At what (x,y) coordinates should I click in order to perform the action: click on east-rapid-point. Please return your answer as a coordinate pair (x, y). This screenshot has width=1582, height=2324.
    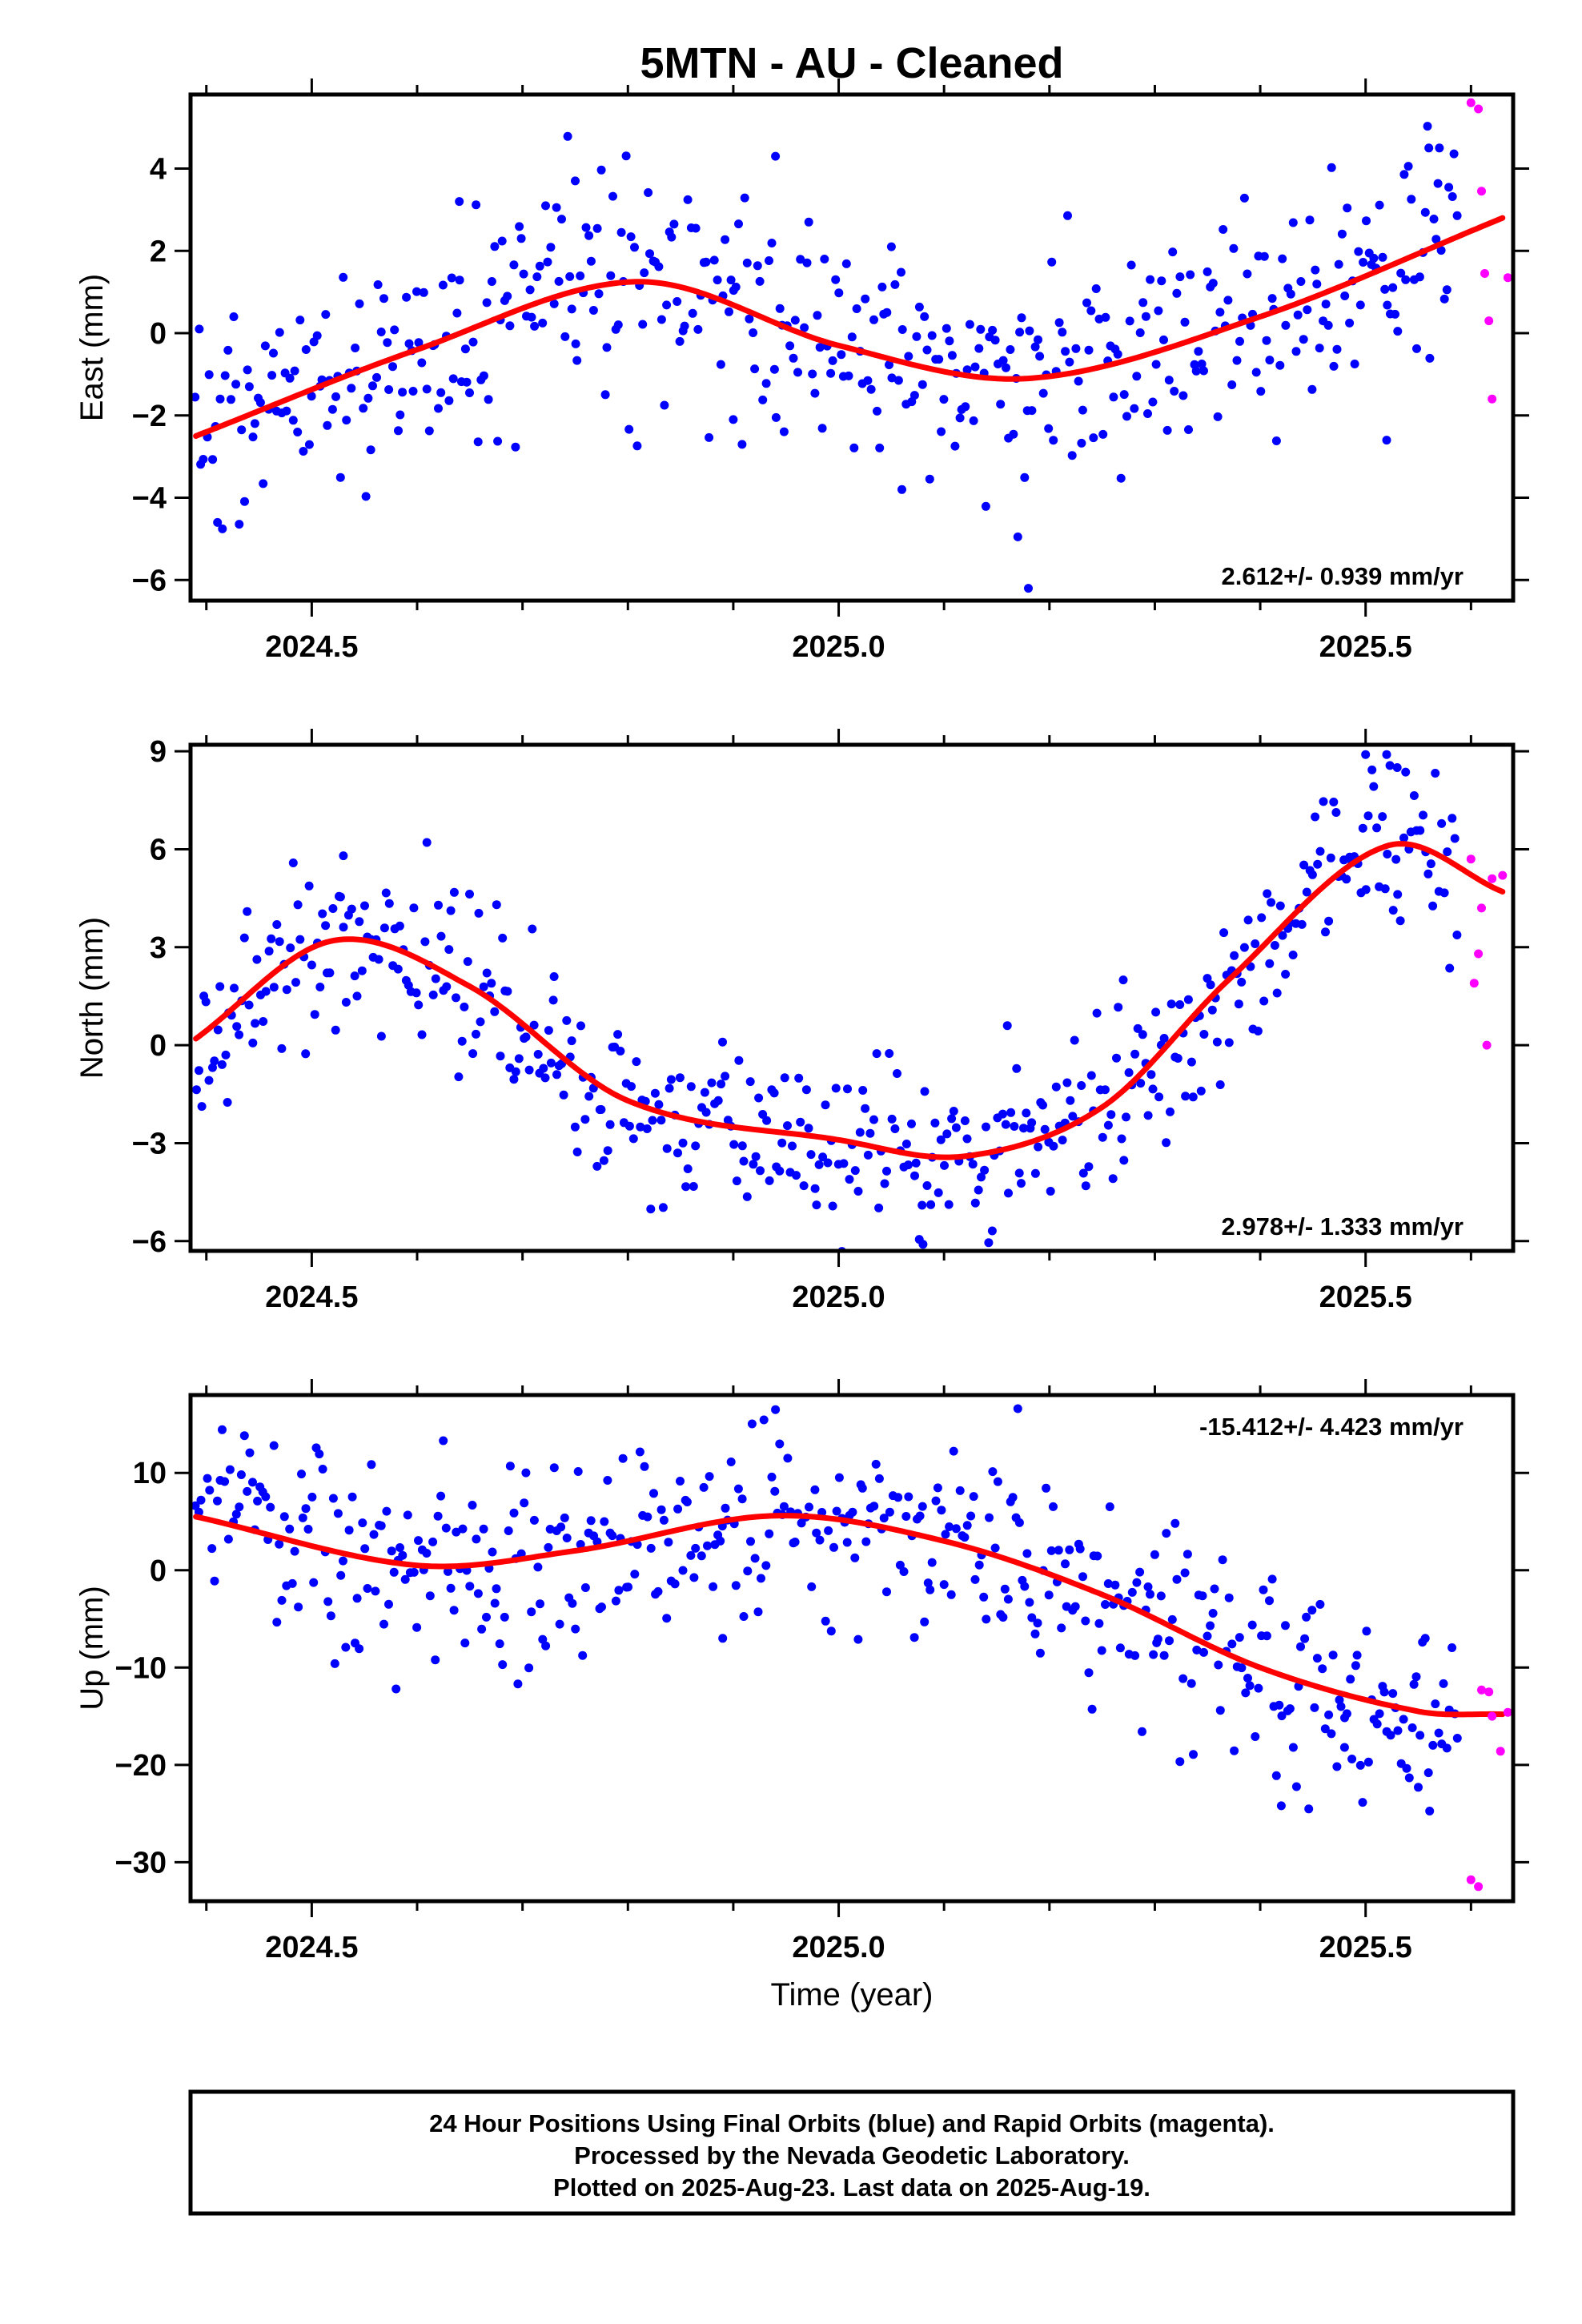
    Looking at the image, I should click on (1507, 278).